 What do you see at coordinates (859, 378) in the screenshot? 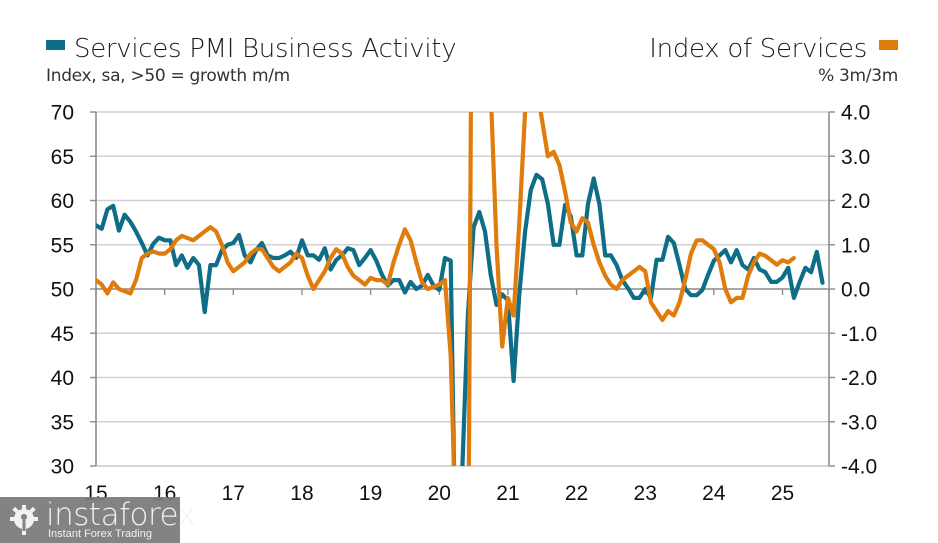
I see `right-tick-label: -2.0` at bounding box center [859, 378].